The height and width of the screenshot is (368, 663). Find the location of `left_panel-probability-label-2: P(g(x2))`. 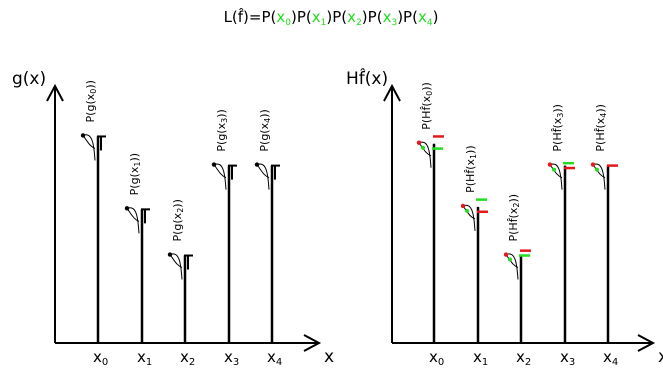

left_panel-probability-label-2: P(g(x2)) is located at coordinates (178, 220).